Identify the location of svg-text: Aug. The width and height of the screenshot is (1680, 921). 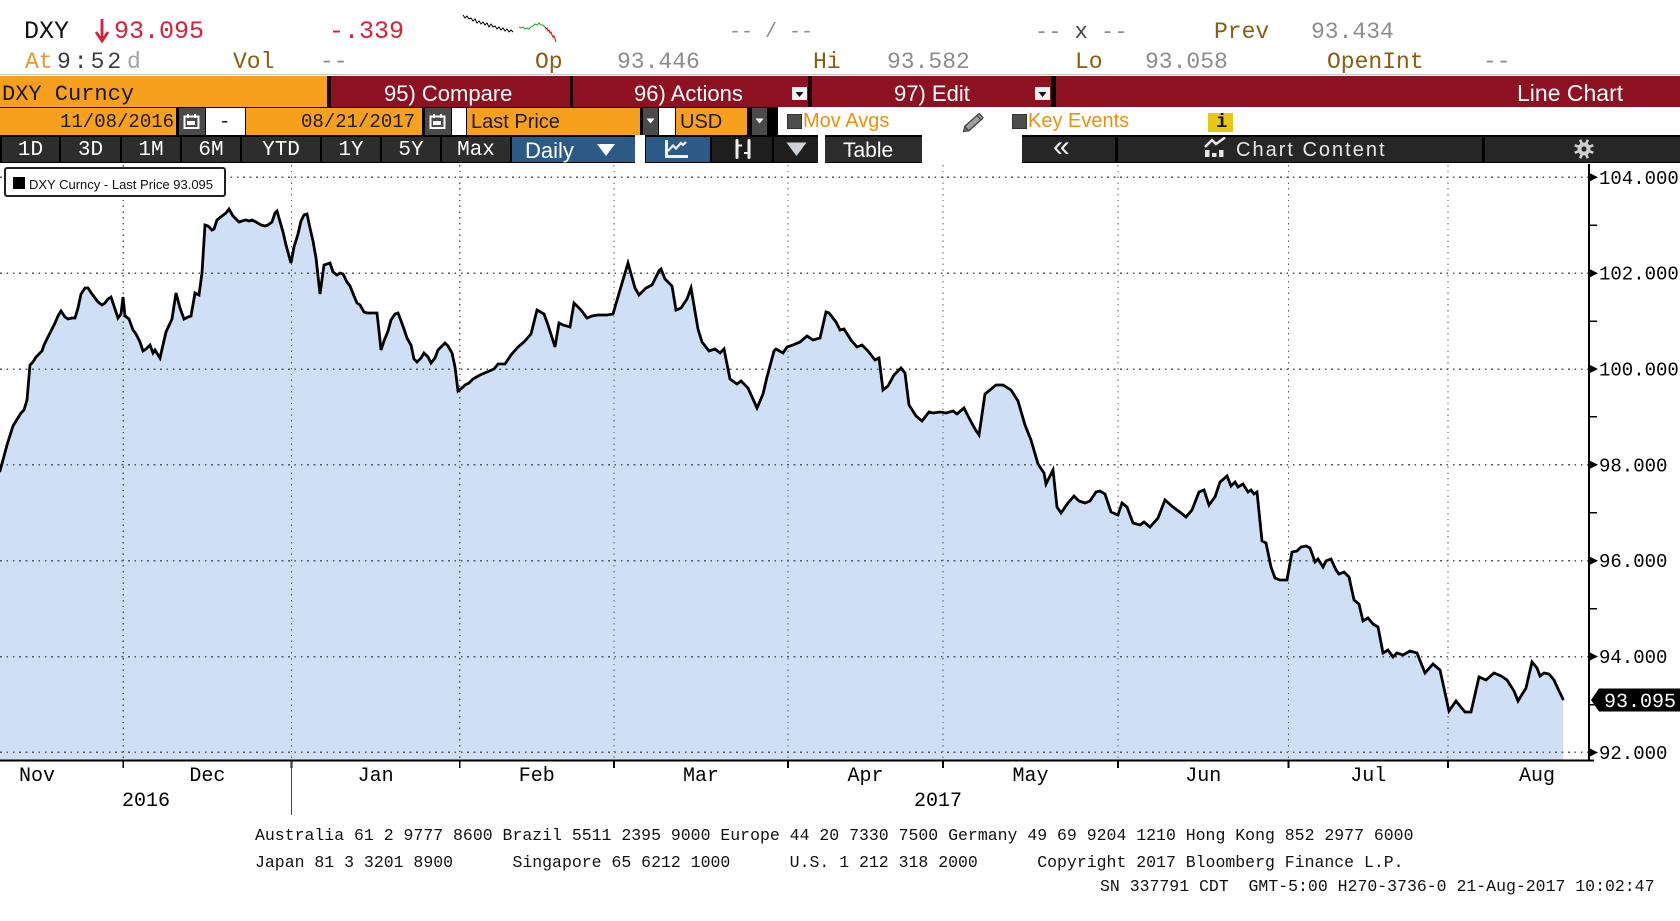
(1537, 776).